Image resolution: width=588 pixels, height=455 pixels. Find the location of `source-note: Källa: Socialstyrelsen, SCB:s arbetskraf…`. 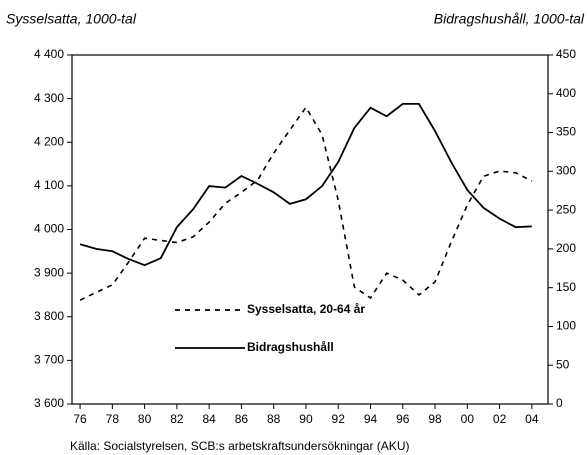

source-note: Källa: Socialstyrelsen, SCB:s arbetskraf… is located at coordinates (239, 446).